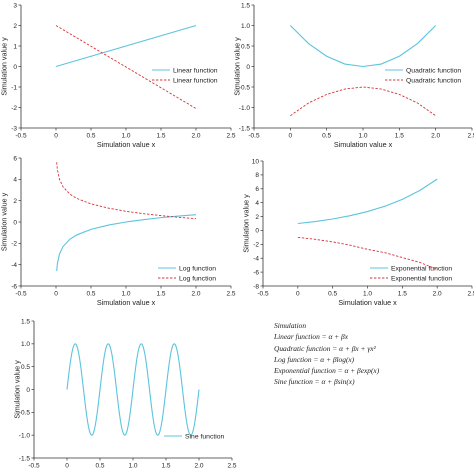 The height and width of the screenshot is (469, 474). What do you see at coordinates (257, 203) in the screenshot?
I see `y-tick-label: 4` at bounding box center [257, 203].